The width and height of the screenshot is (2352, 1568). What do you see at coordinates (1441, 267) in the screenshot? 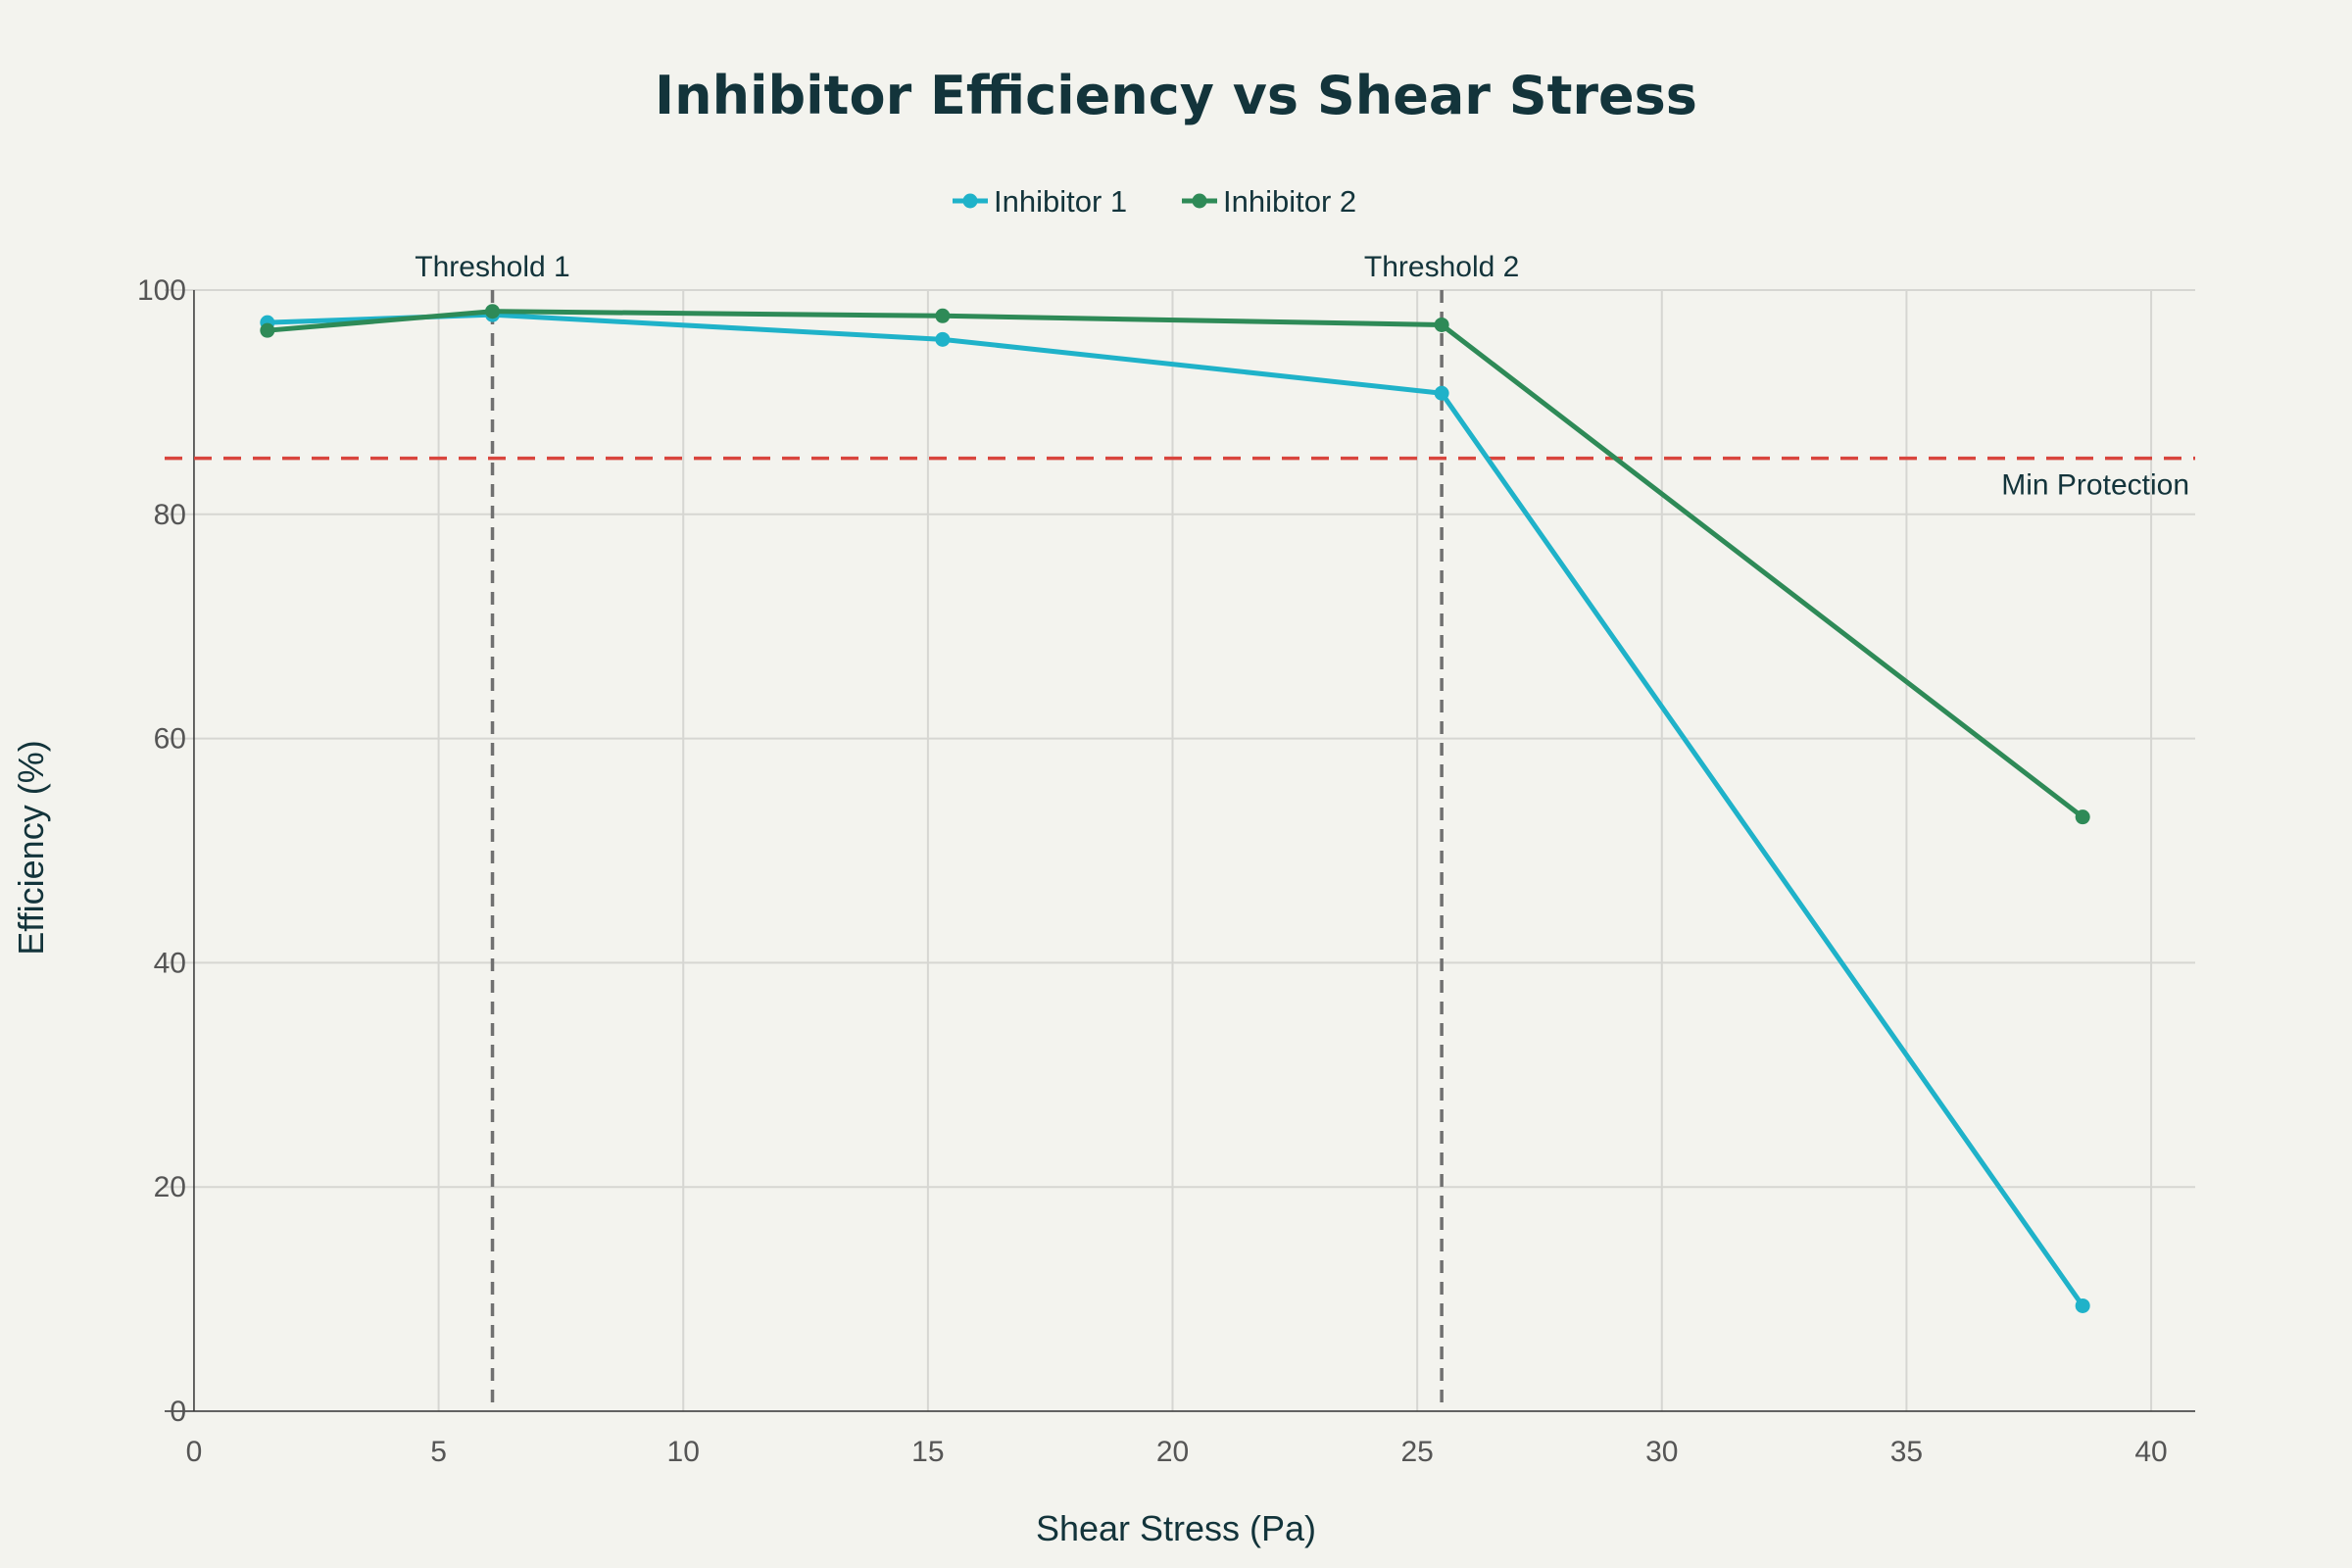
I see `threshold-label: Threshold 2` at bounding box center [1441, 267].